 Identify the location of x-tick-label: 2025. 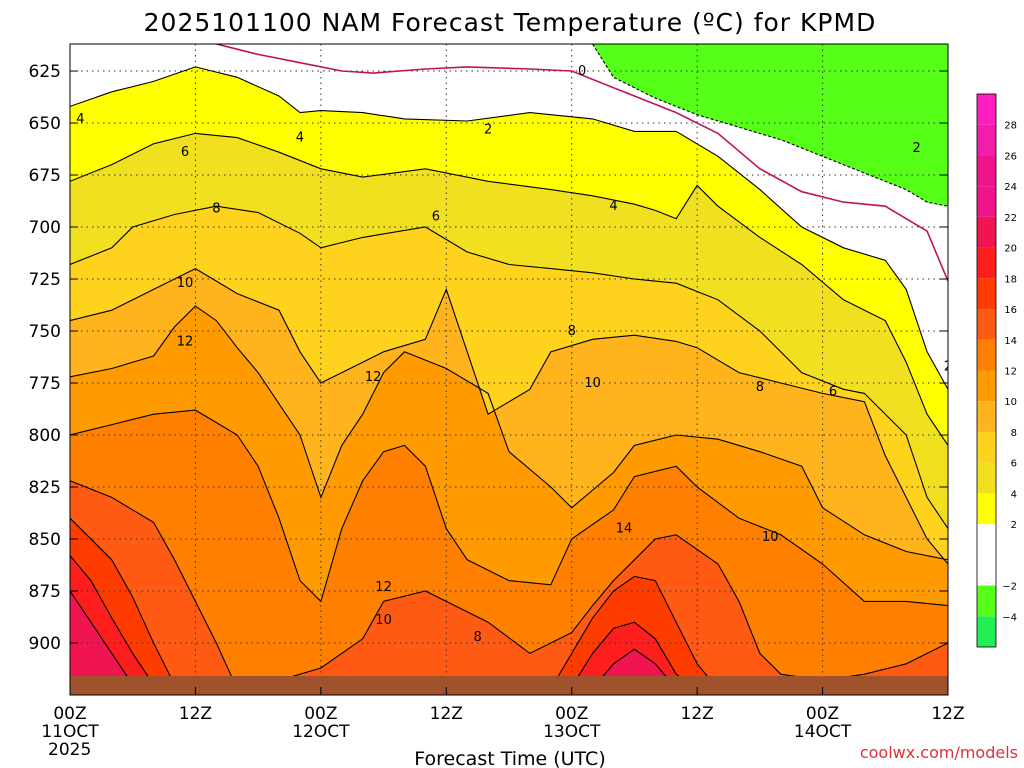
(69, 750).